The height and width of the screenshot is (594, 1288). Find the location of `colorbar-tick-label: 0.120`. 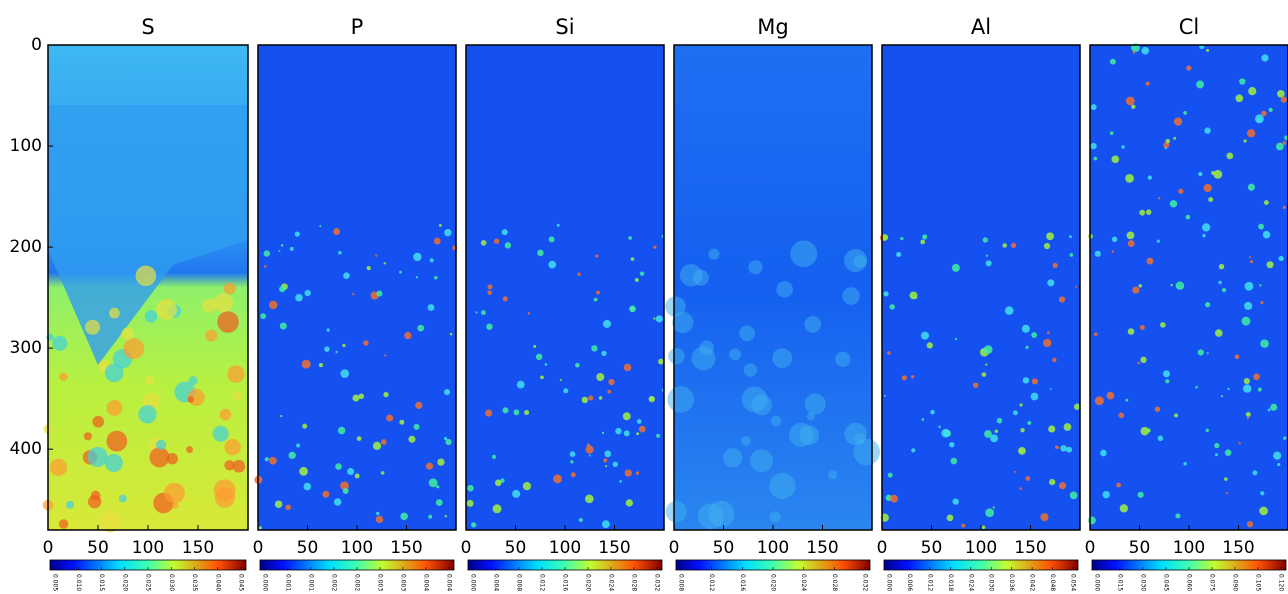

colorbar-tick-label: 0.120 is located at coordinates (1281, 582).